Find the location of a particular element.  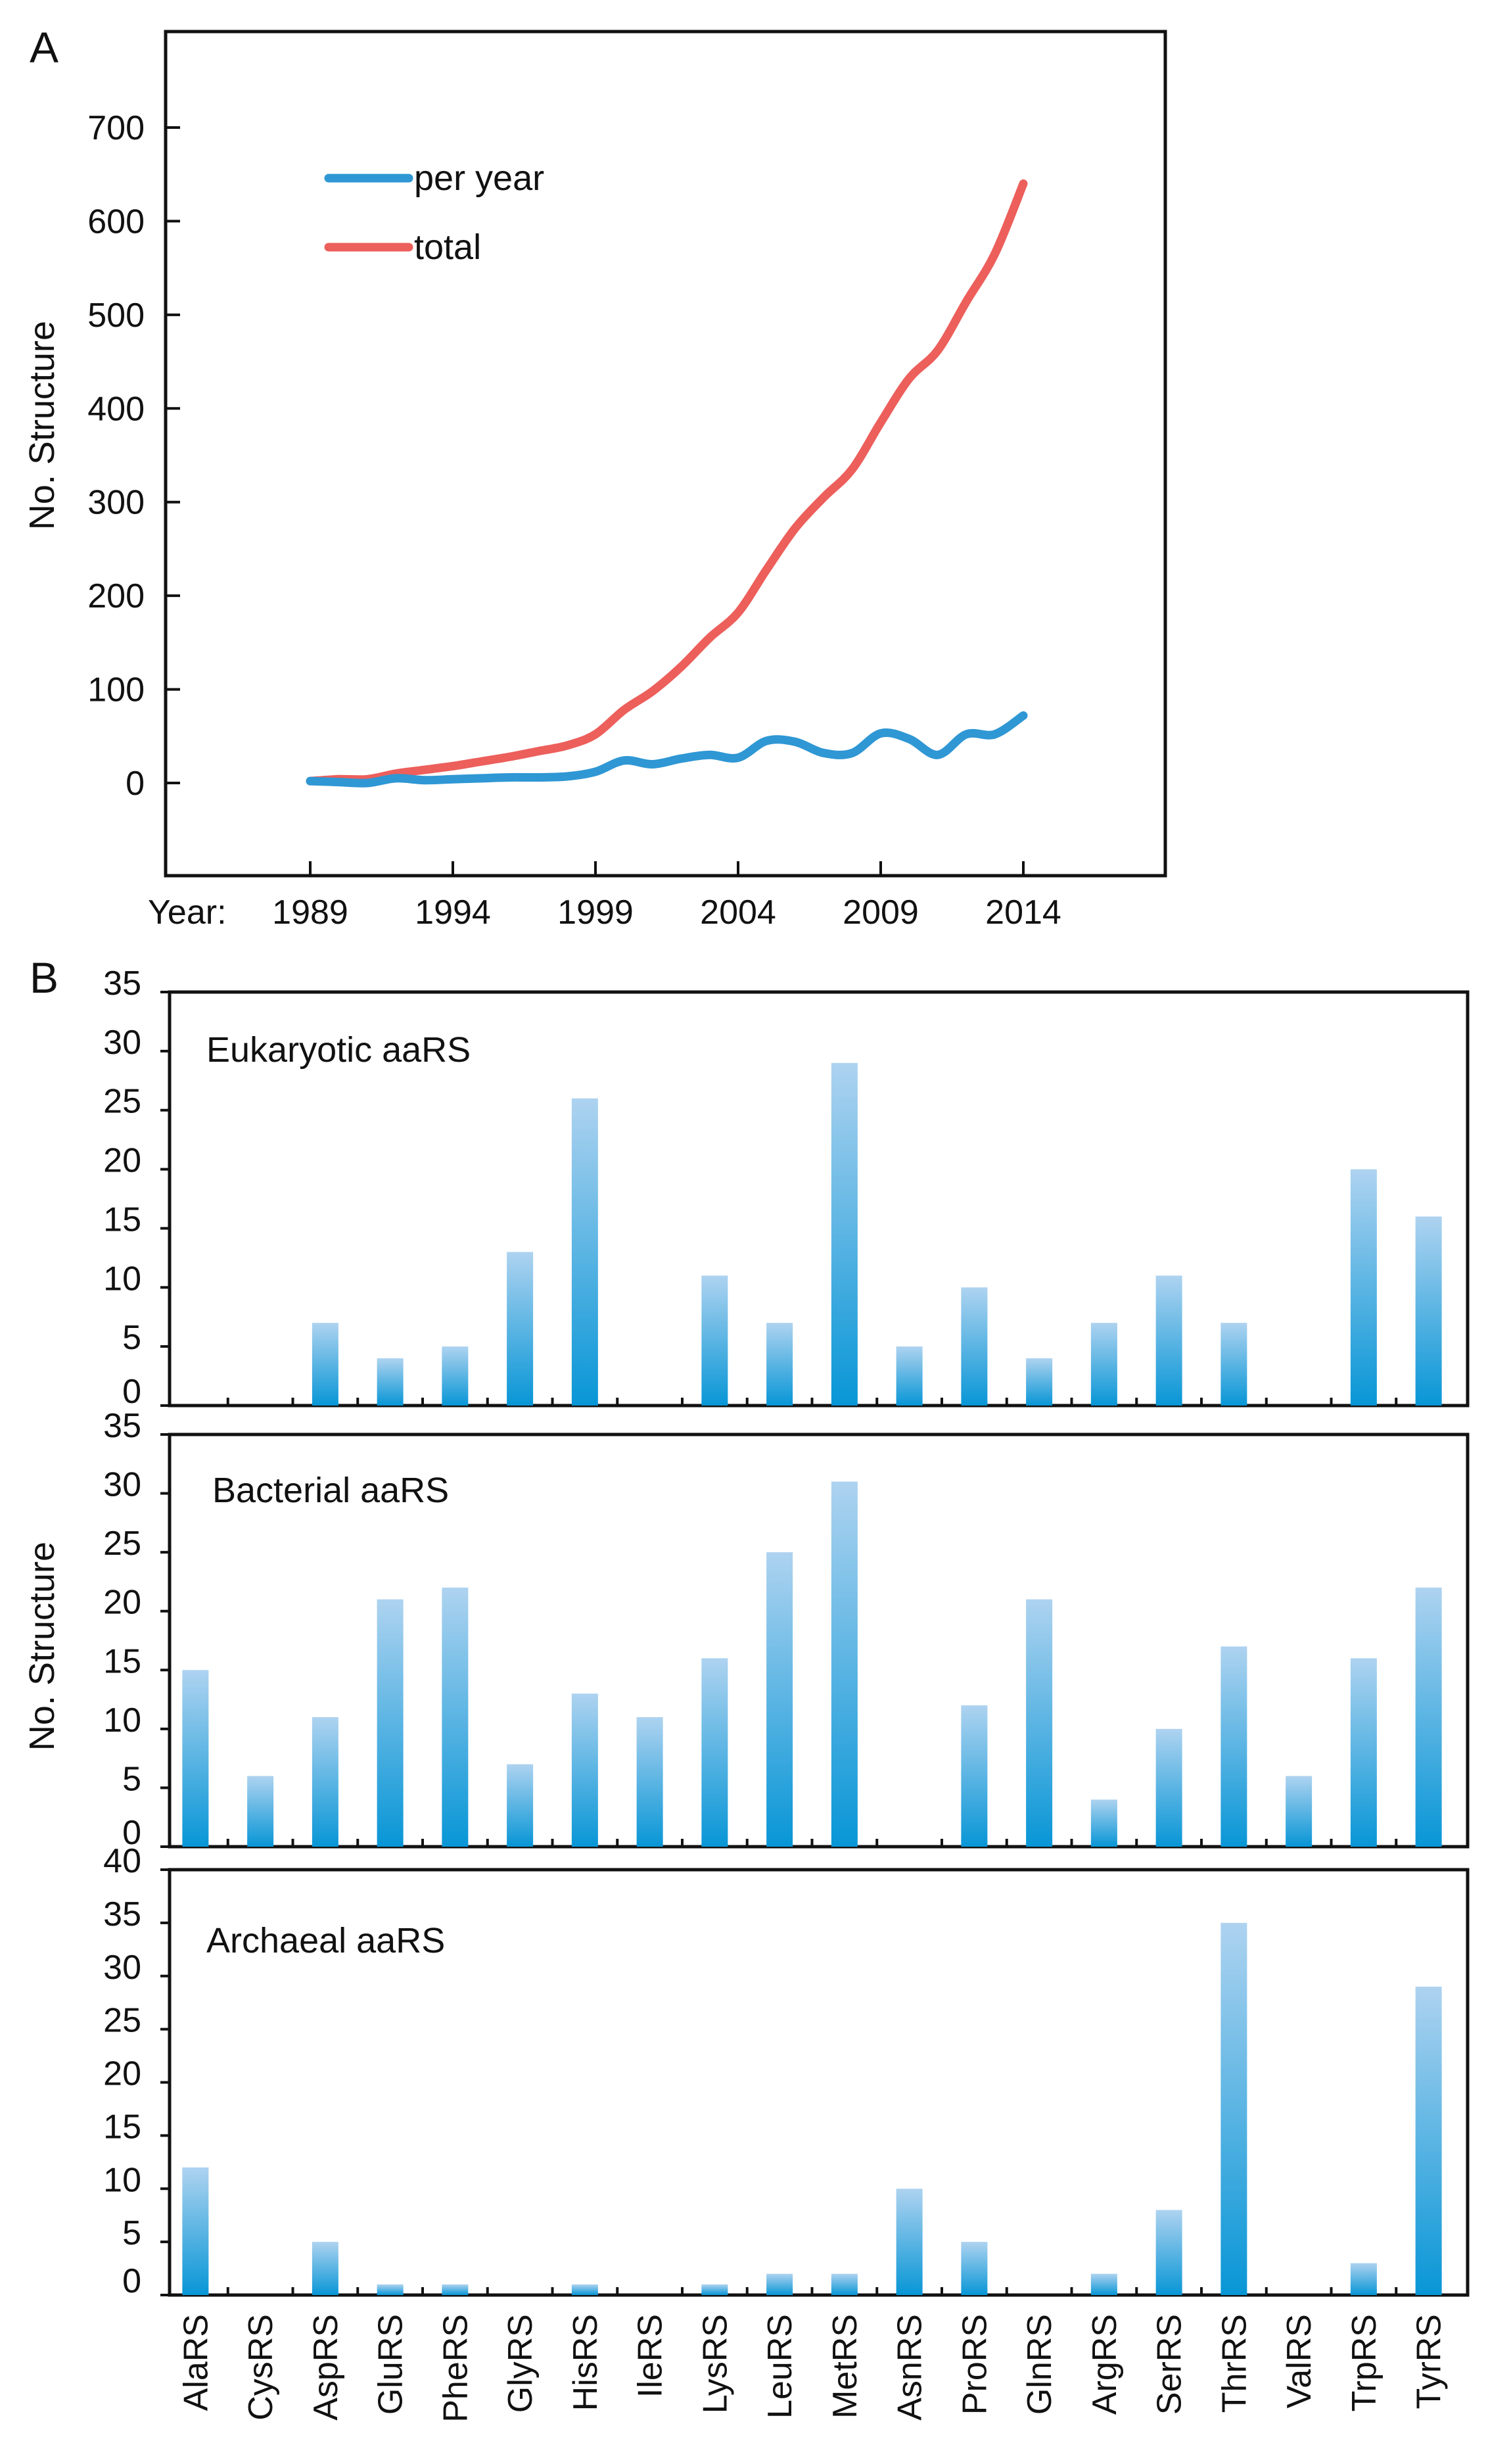

y-tick-label: 200 is located at coordinates (116, 596).